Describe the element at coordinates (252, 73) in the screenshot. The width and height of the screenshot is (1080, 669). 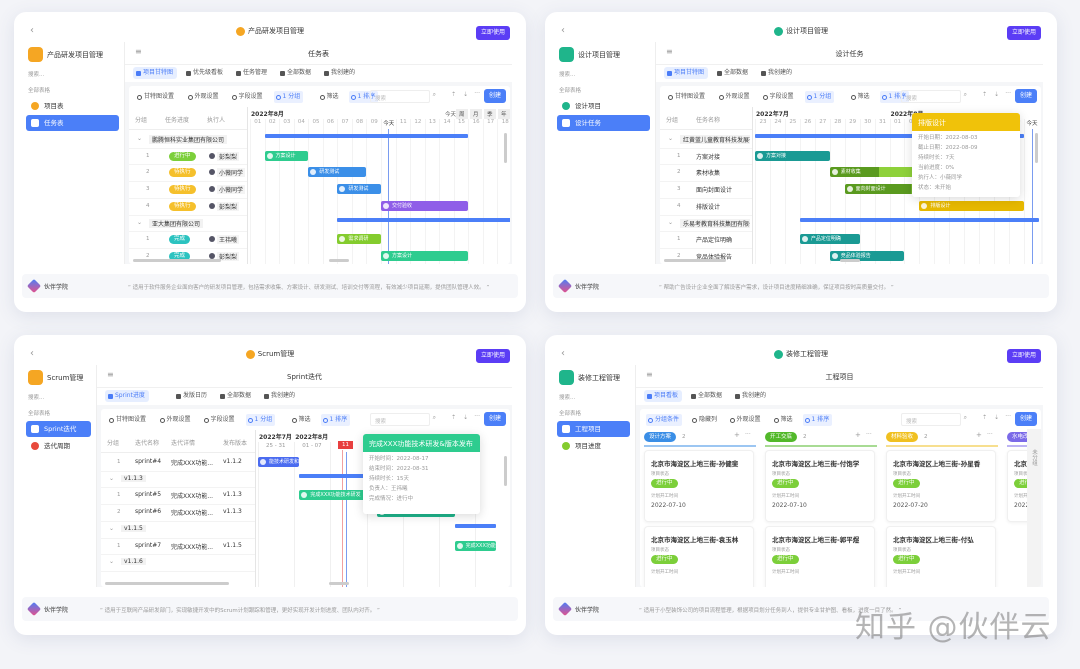
I see `view-tab: 任务管理` at that location.